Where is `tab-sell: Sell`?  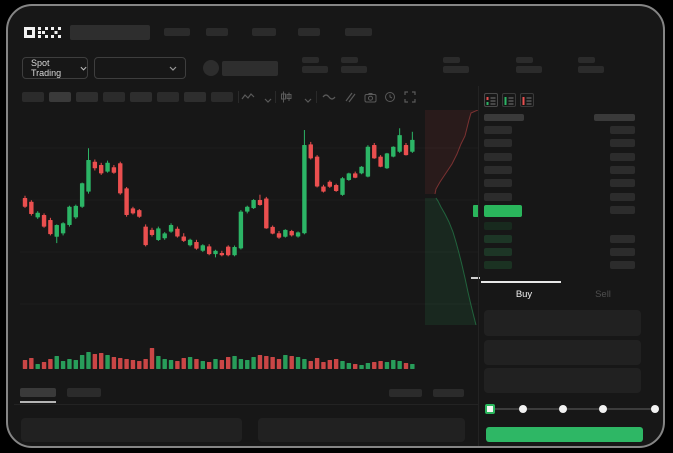
tab-sell: Sell is located at coordinates (617, 294).